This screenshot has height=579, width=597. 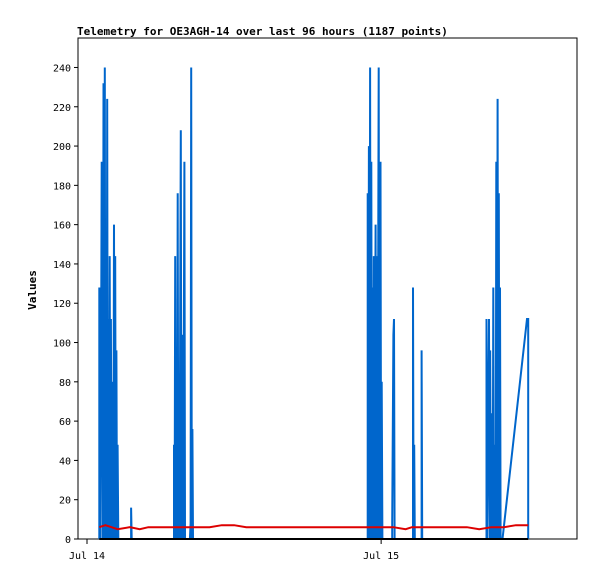 I want to click on y-tick-label: 40, so click(x=65, y=461).